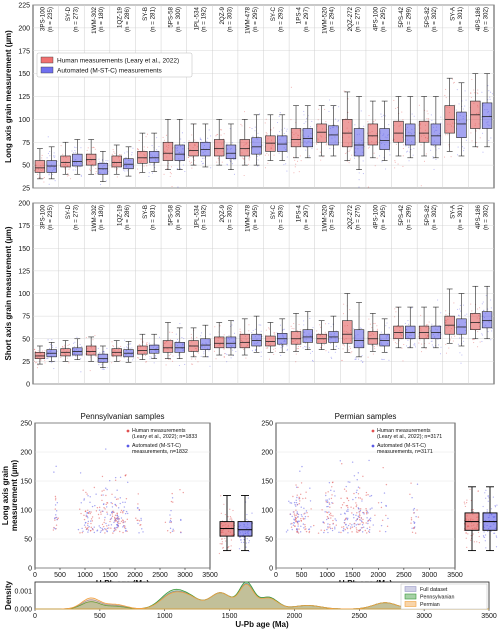 This screenshot has width=500, height=630. Describe the element at coordinates (110, 575) in the screenshot. I see `x-tick-label: 1500` at that location.